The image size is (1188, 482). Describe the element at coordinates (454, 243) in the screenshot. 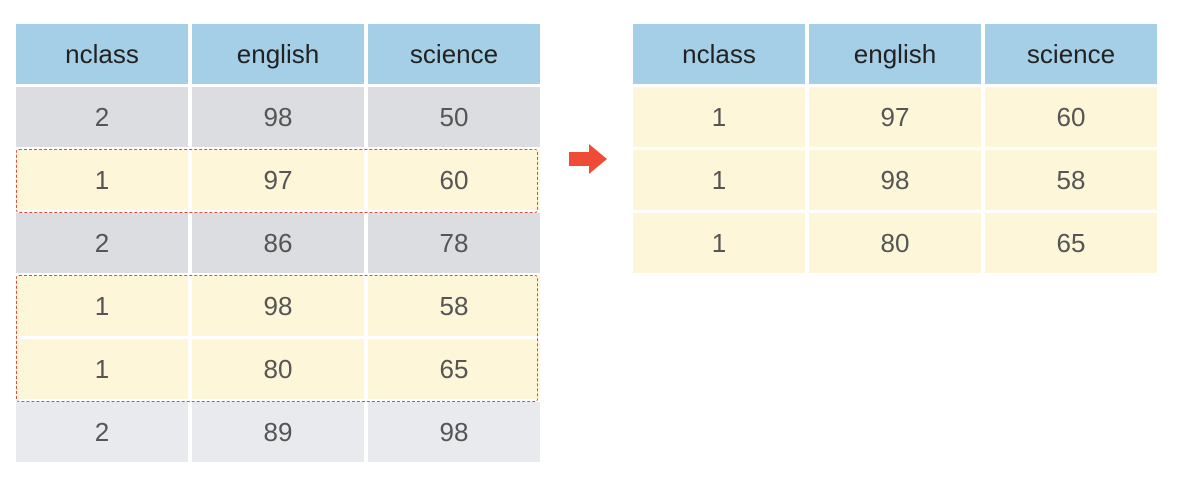

I see `table-cell: 78` at that location.